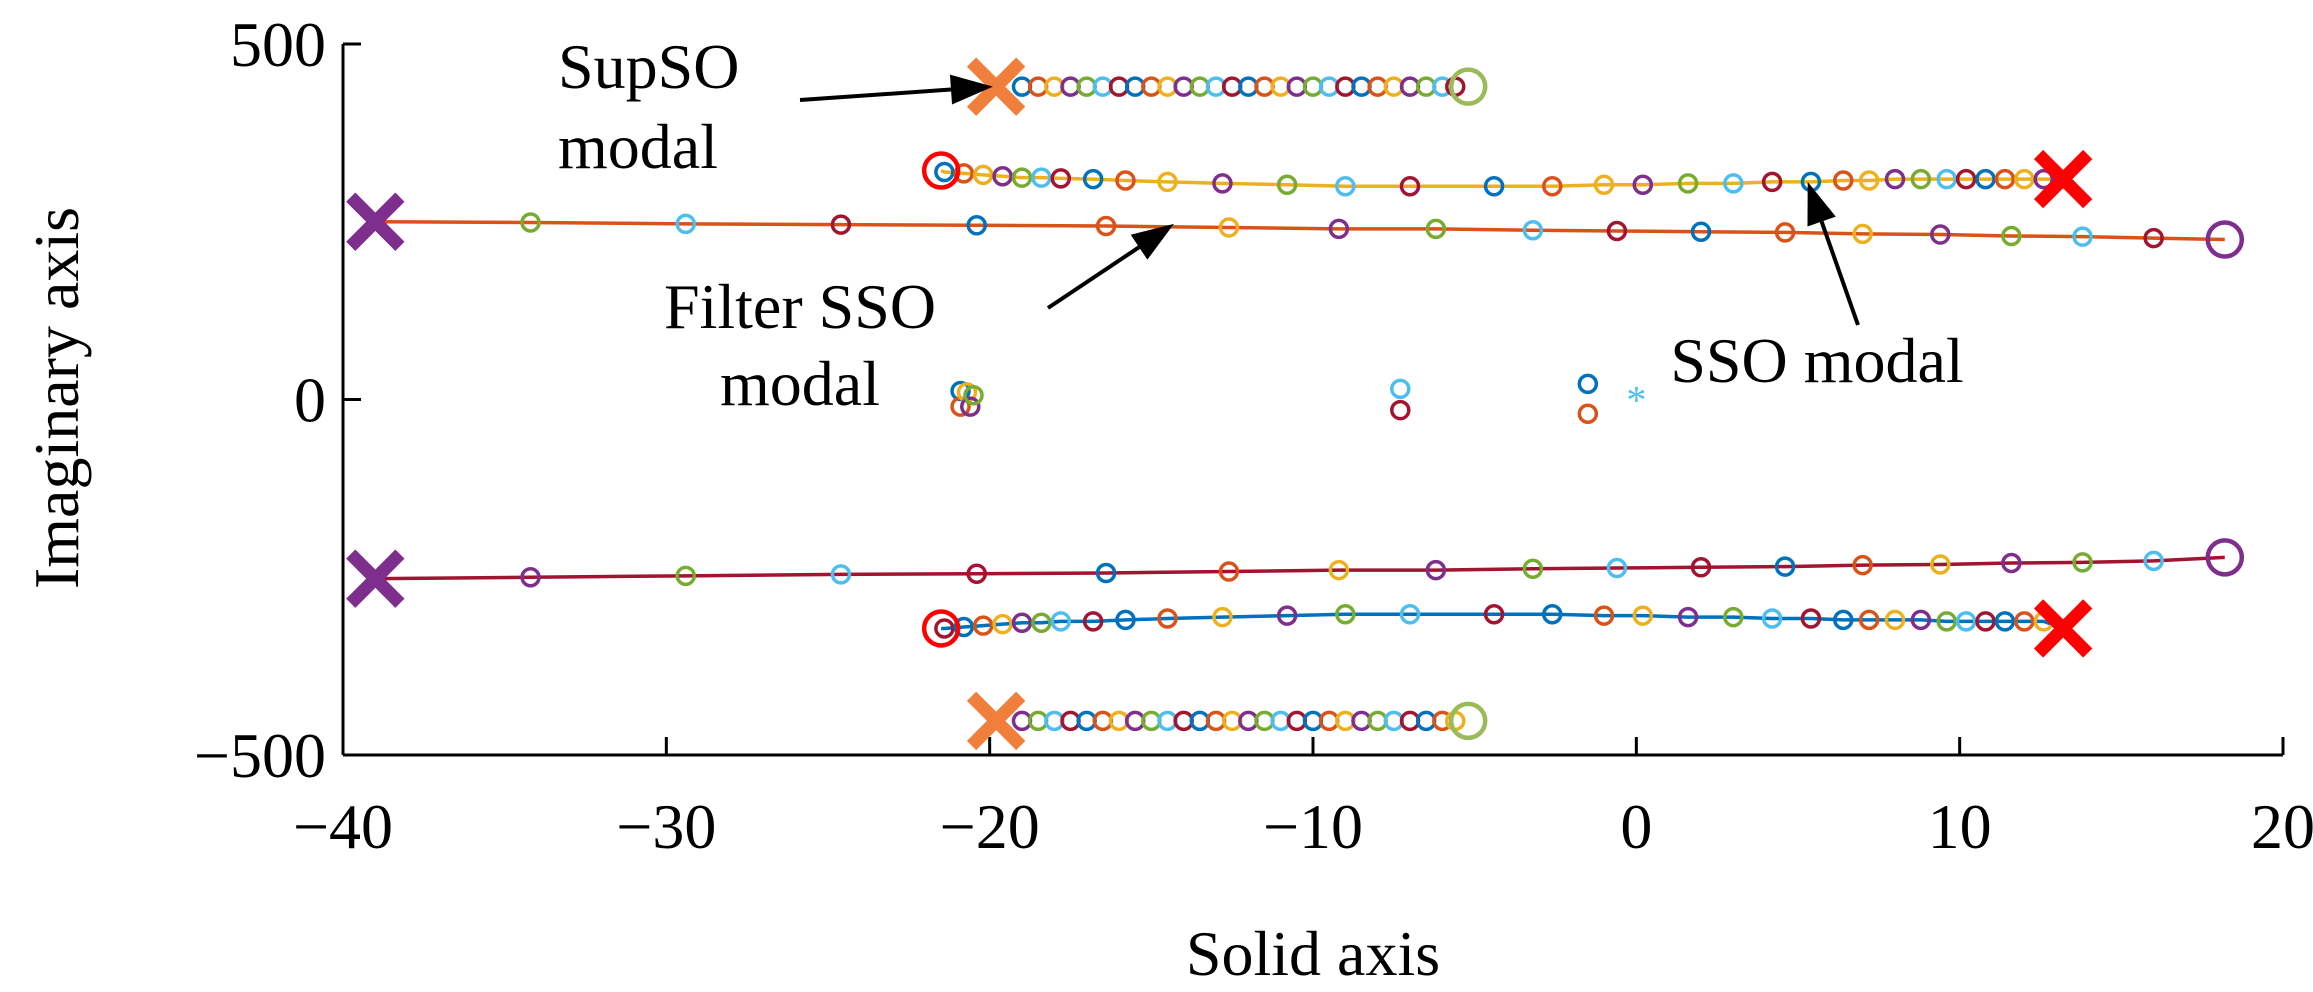 Image resolution: width=2313 pixels, height=992 pixels. Describe the element at coordinates (343, 826) in the screenshot. I see `x-tick-label: −40` at that location.